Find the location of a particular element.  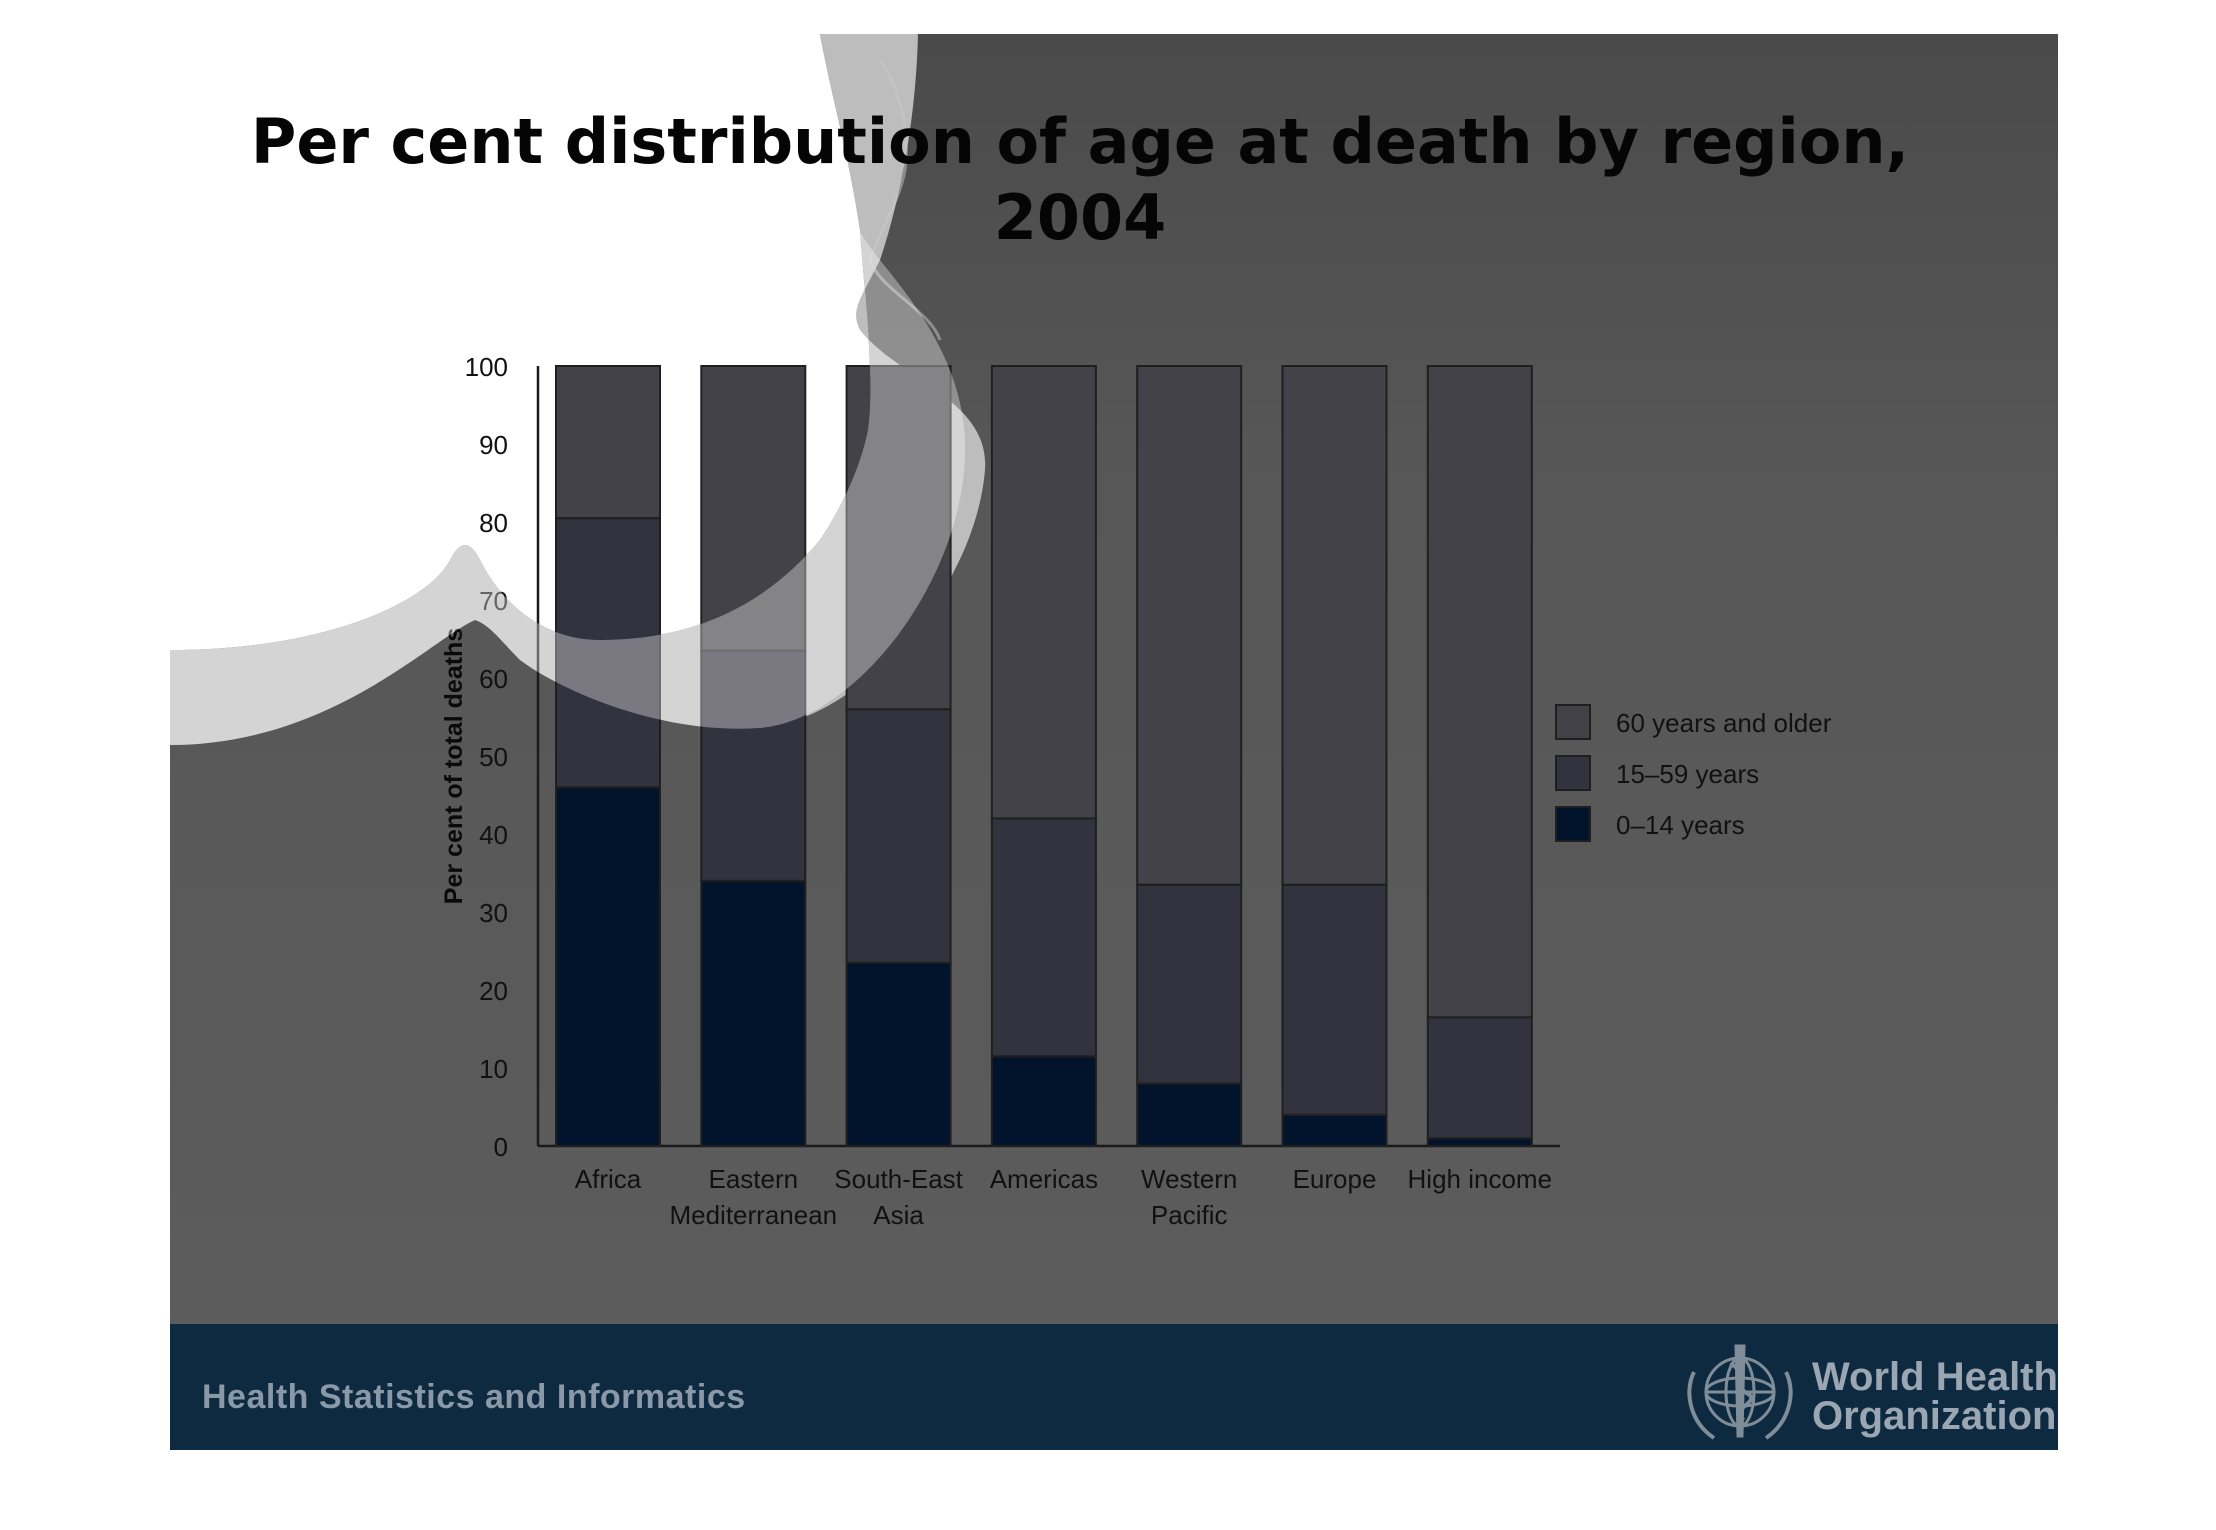

y-tick-label: 40 is located at coordinates (493, 835).